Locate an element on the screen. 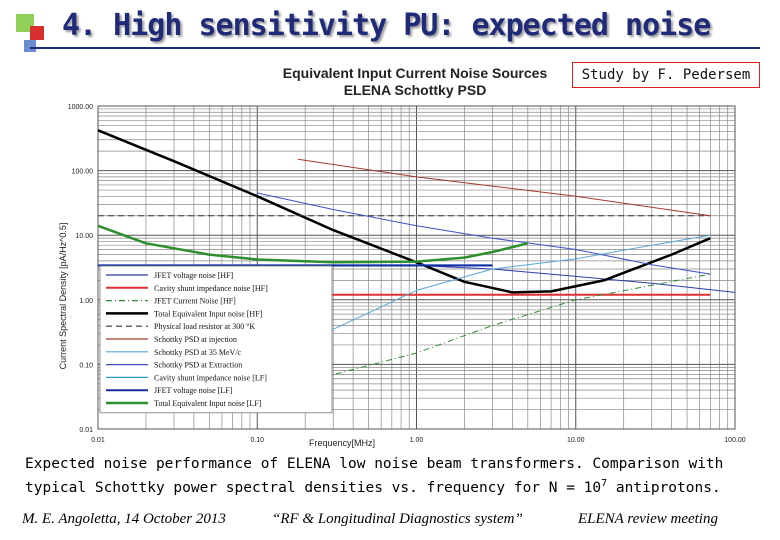  legend-label: Total Equivalent Input noise [HF] is located at coordinates (208, 313).